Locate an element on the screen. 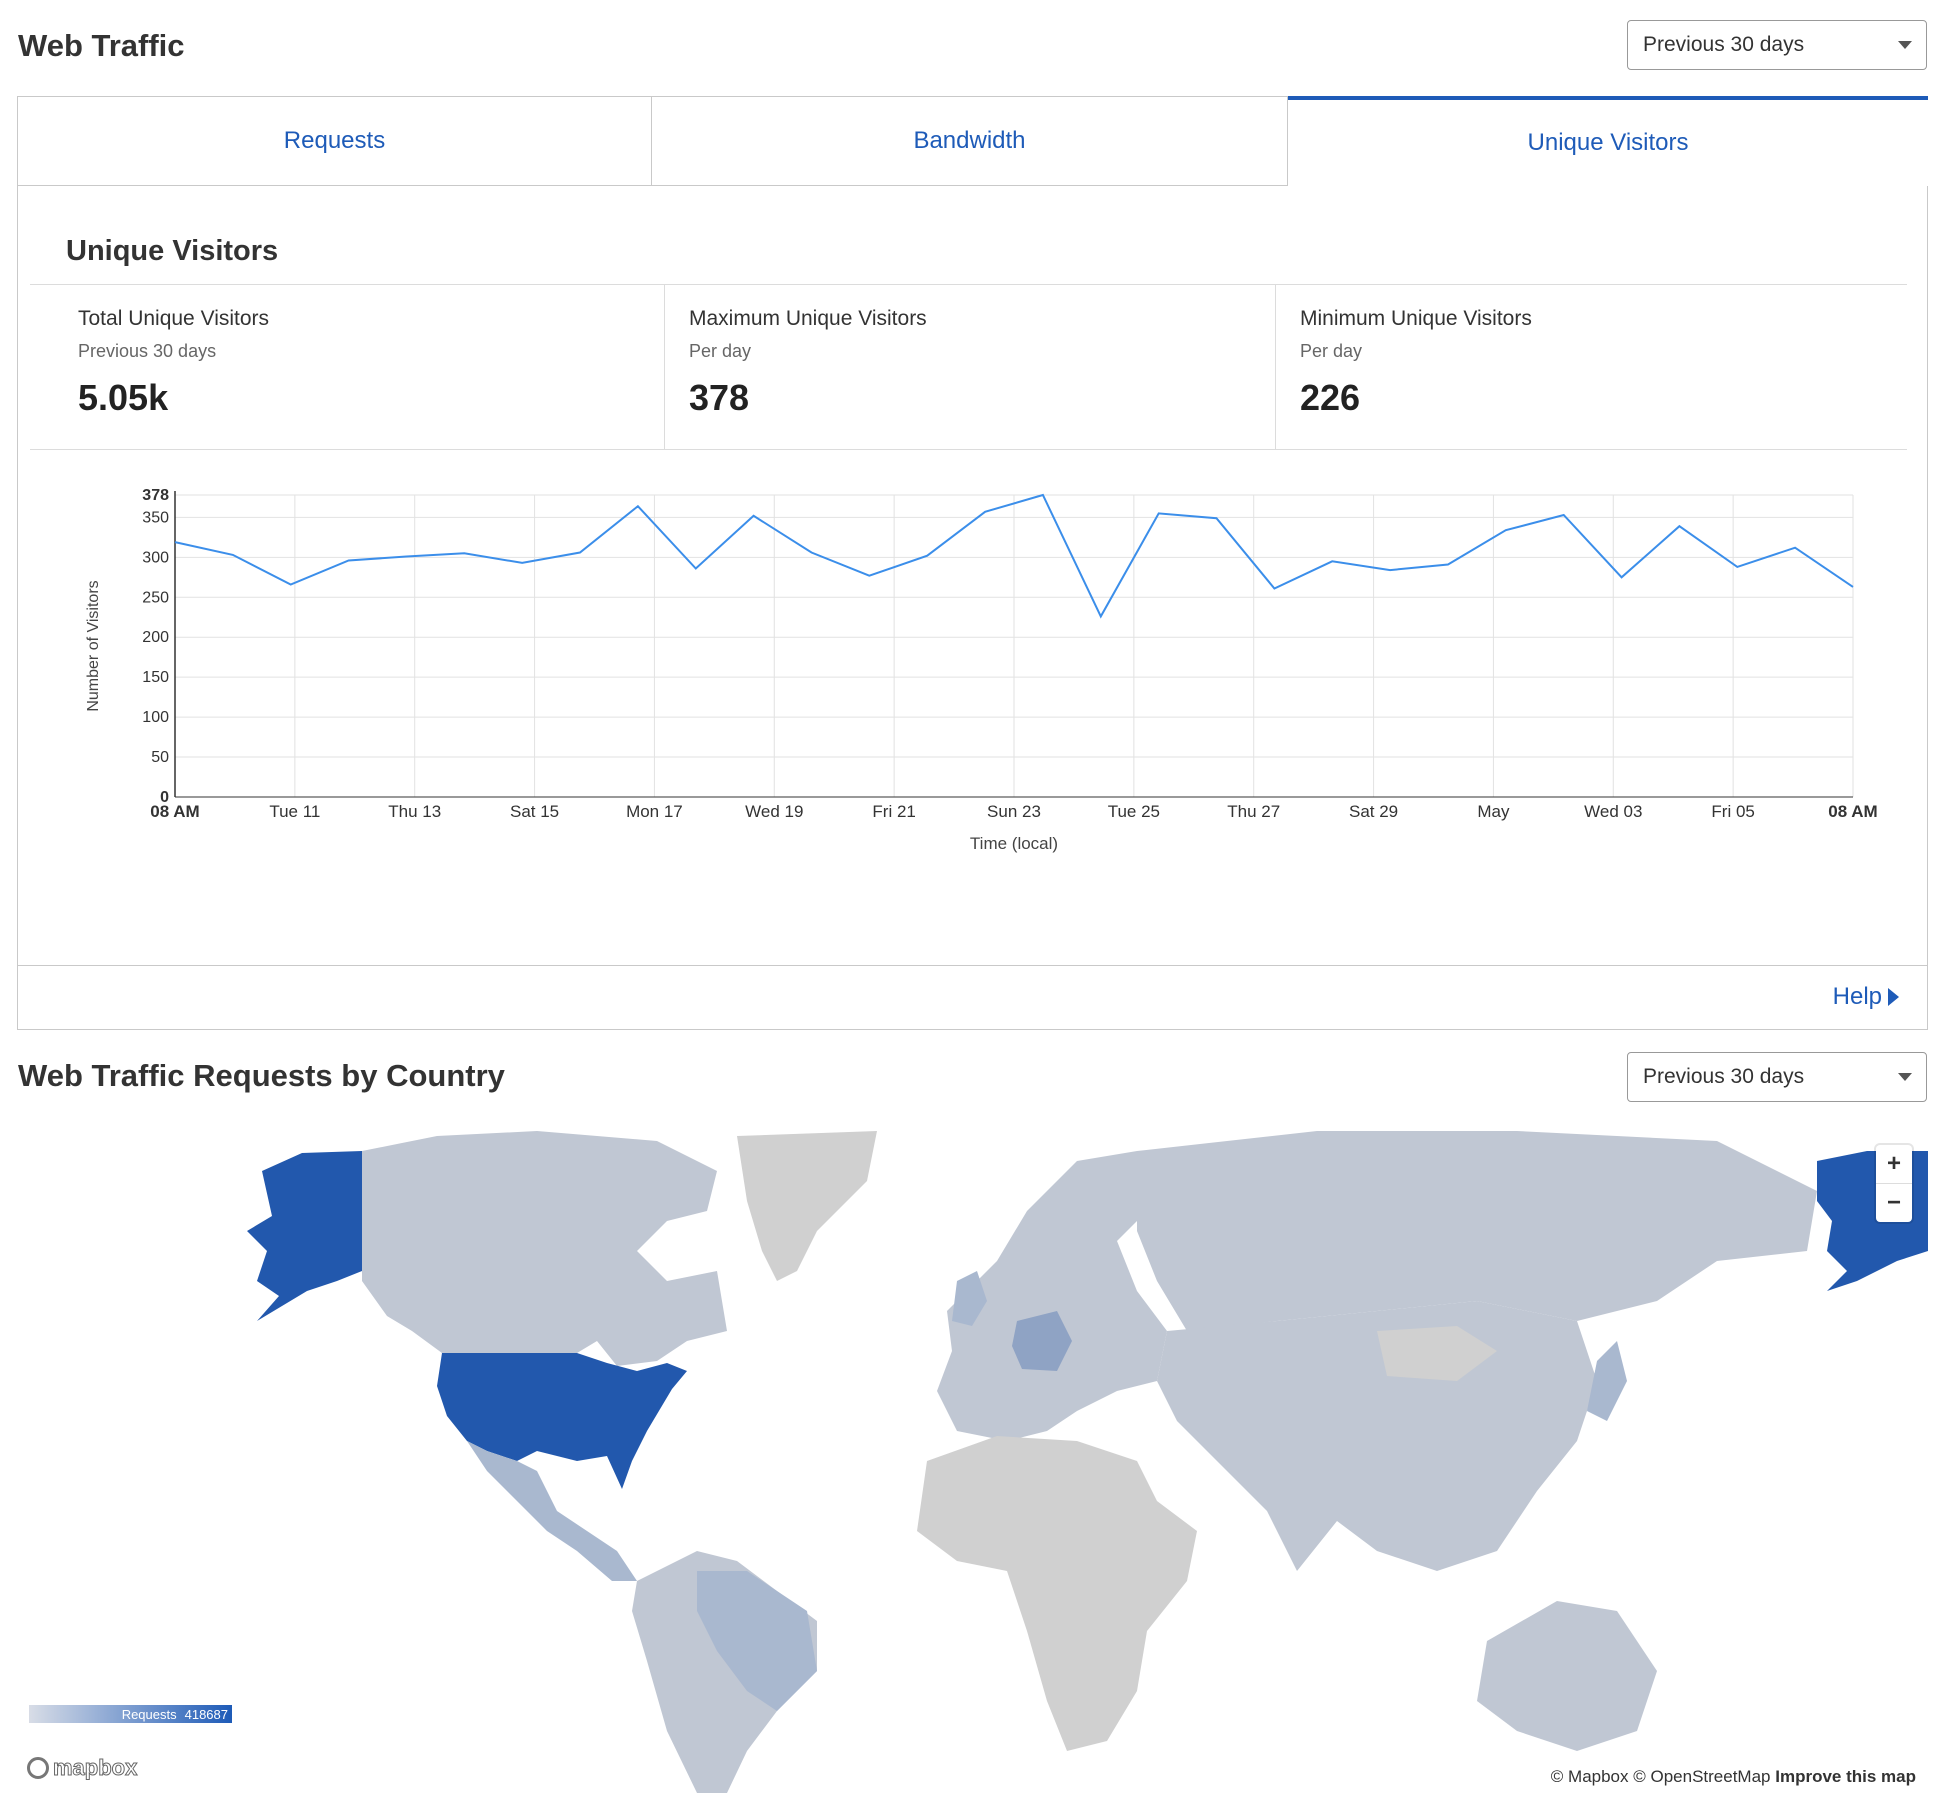 The height and width of the screenshot is (1802, 1942). help-label: Help is located at coordinates (1857, 996).